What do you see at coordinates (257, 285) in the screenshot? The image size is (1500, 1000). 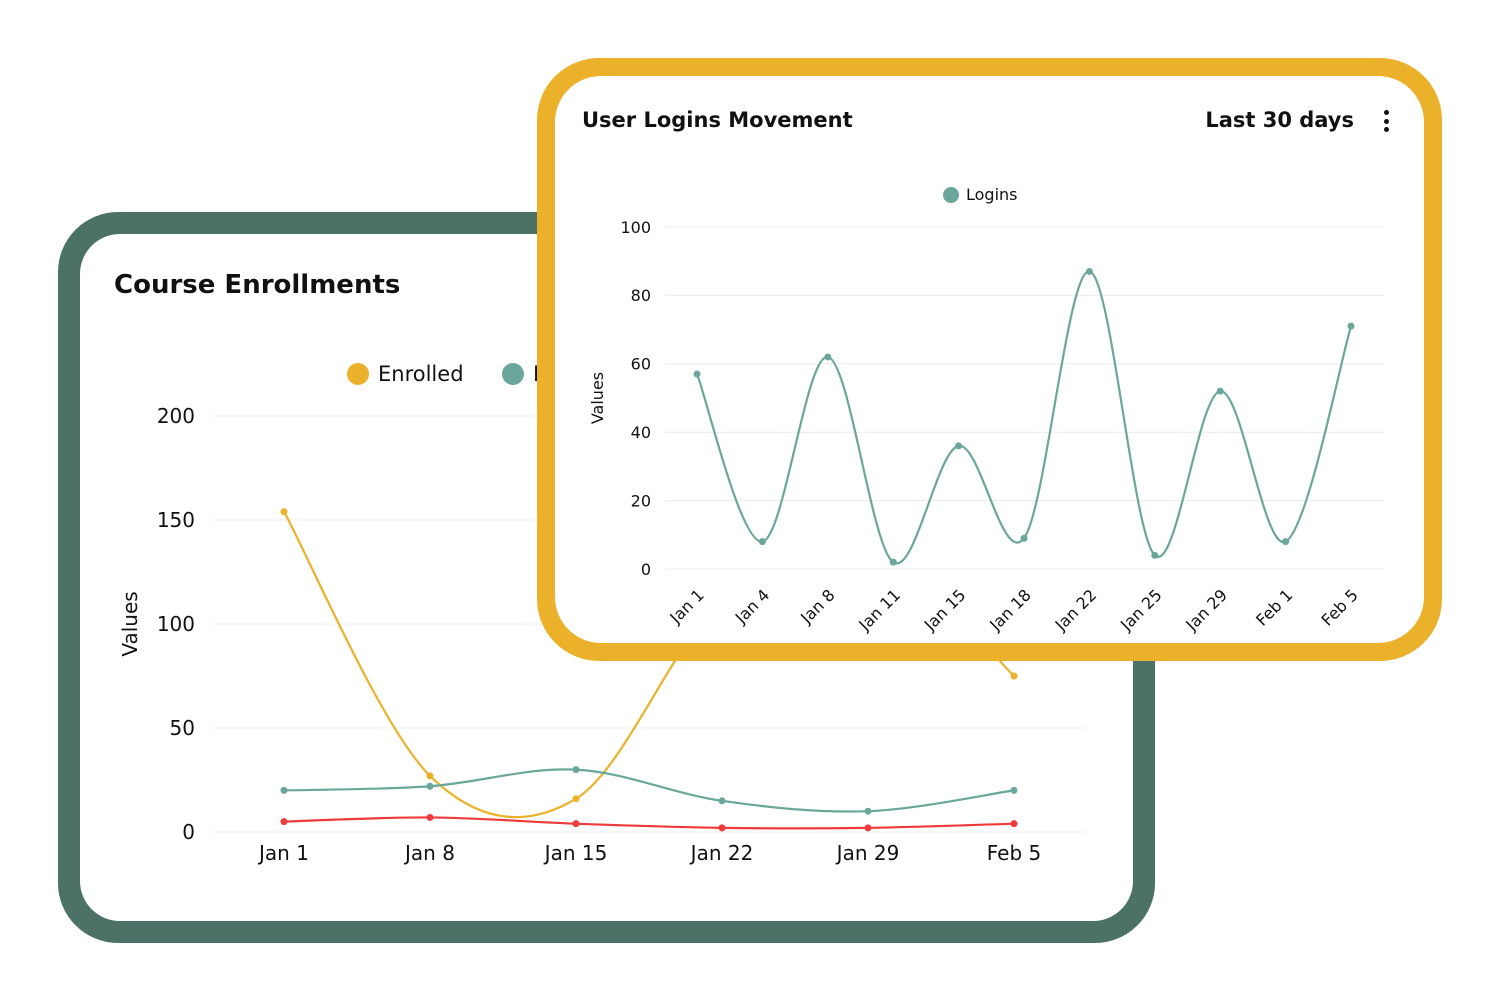 I see `course-enrollments-title: Course Enrollments` at bounding box center [257, 285].